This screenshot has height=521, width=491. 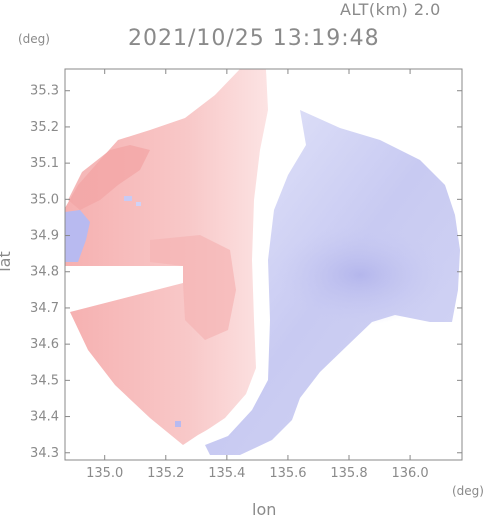 I want to click on y-tick-label: 34.4, so click(x=44, y=417).